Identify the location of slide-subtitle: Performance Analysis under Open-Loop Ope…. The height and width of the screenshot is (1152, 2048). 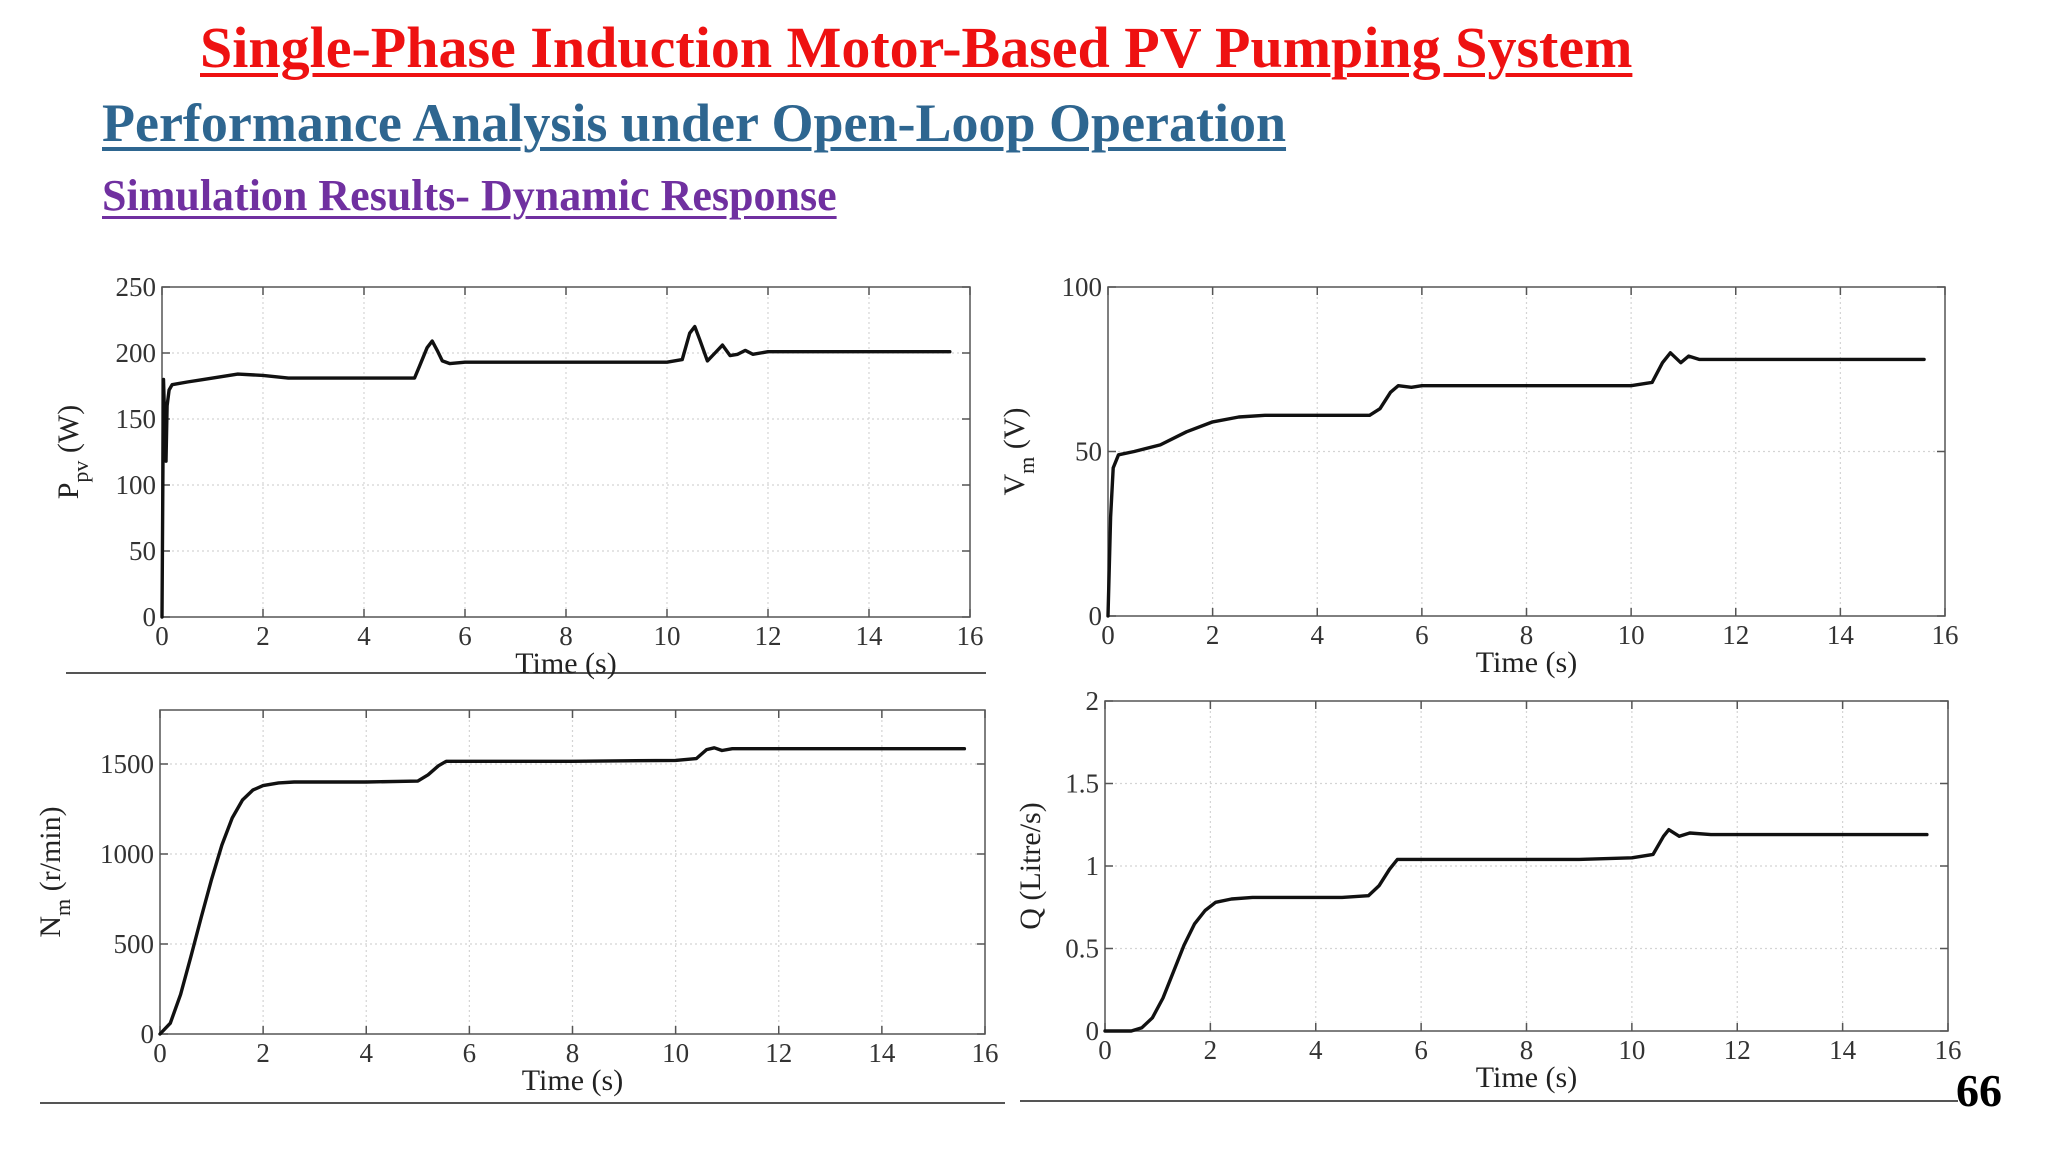
(694, 123).